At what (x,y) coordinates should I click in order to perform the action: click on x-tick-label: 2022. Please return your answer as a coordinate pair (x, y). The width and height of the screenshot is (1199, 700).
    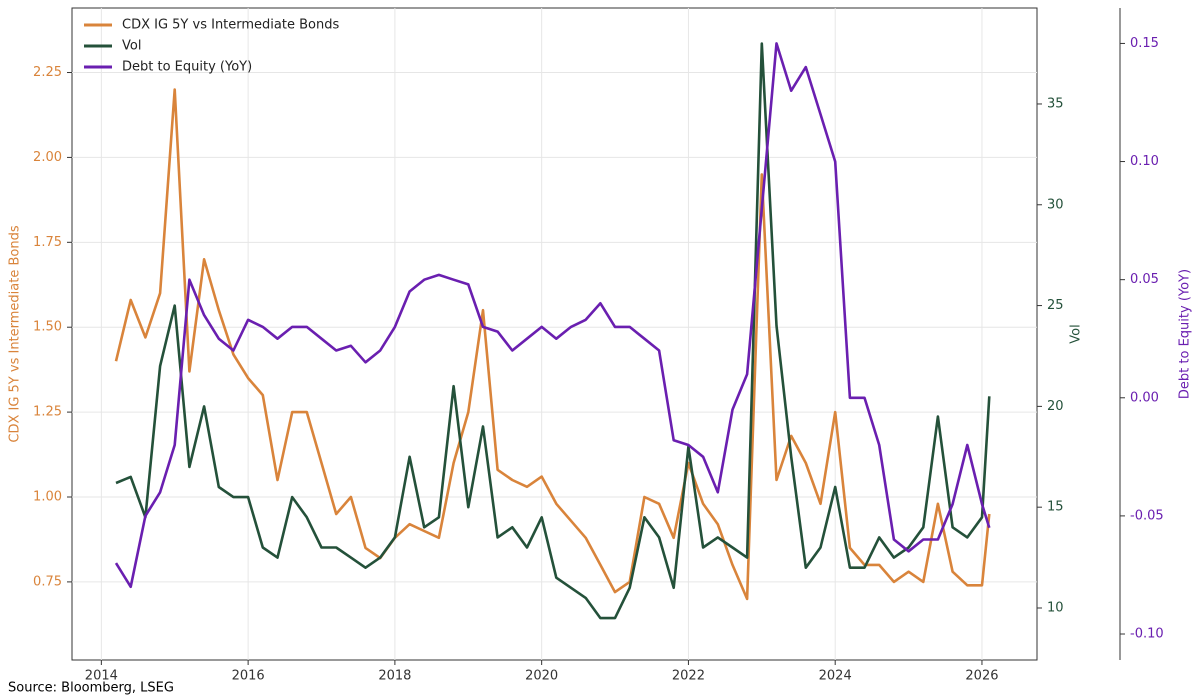
    Looking at the image, I should click on (688, 676).